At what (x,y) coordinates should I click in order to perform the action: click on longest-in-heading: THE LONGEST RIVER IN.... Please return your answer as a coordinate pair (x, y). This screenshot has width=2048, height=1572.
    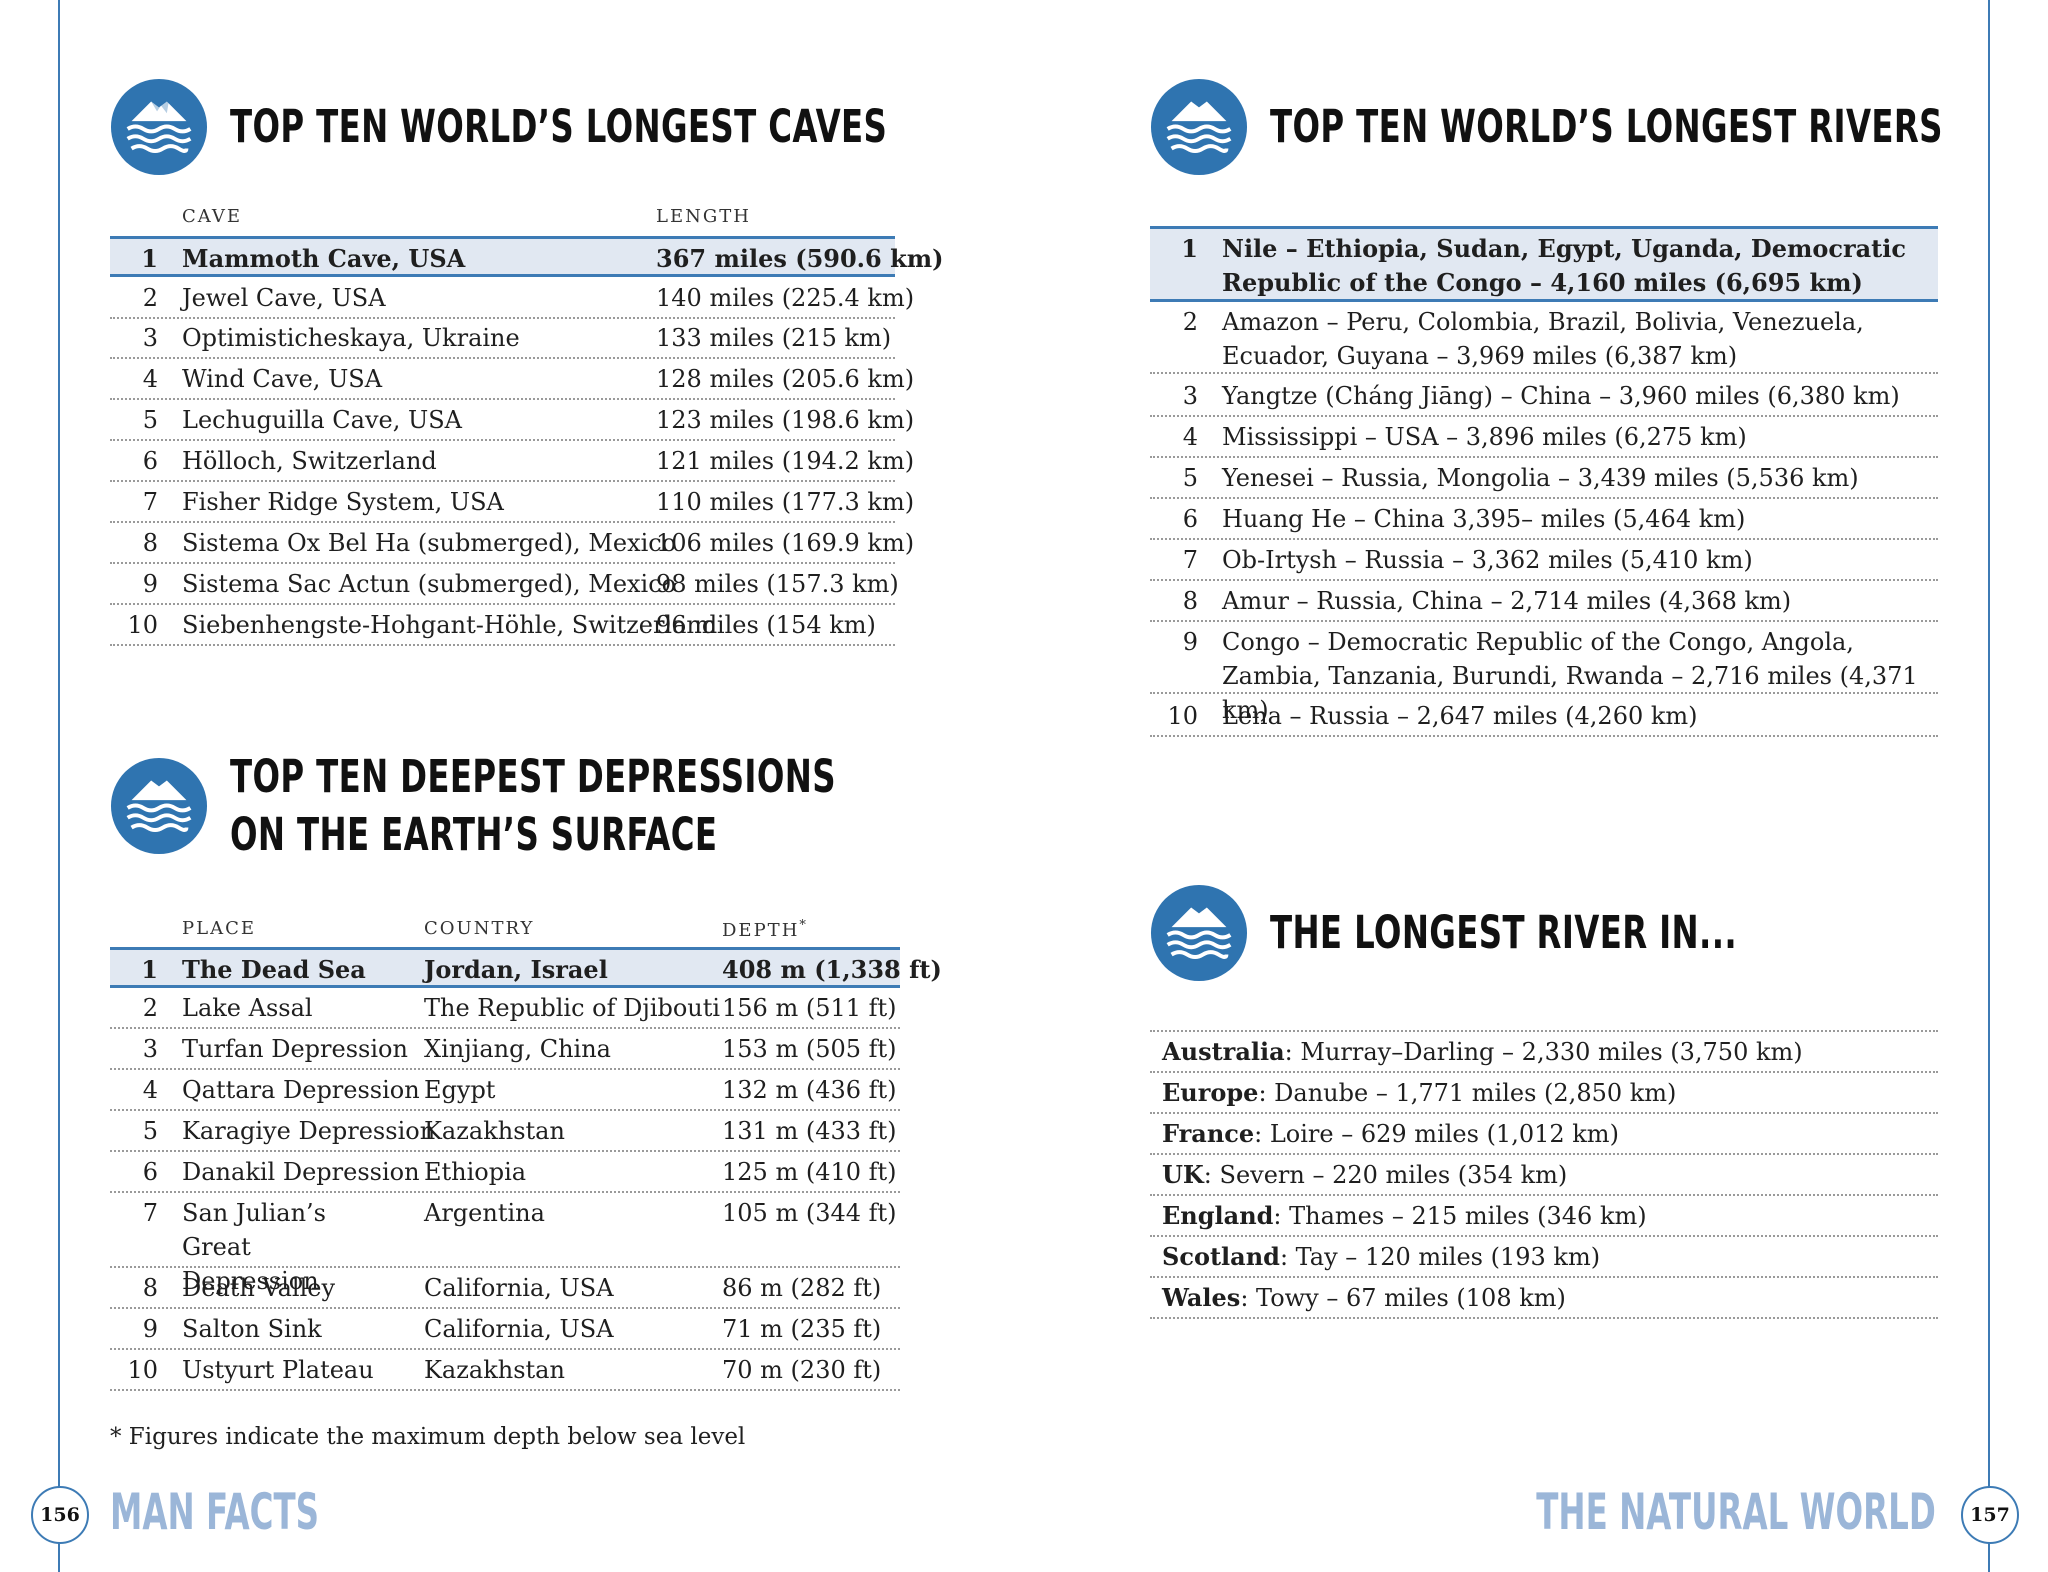
    Looking at the image, I should click on (1534, 933).